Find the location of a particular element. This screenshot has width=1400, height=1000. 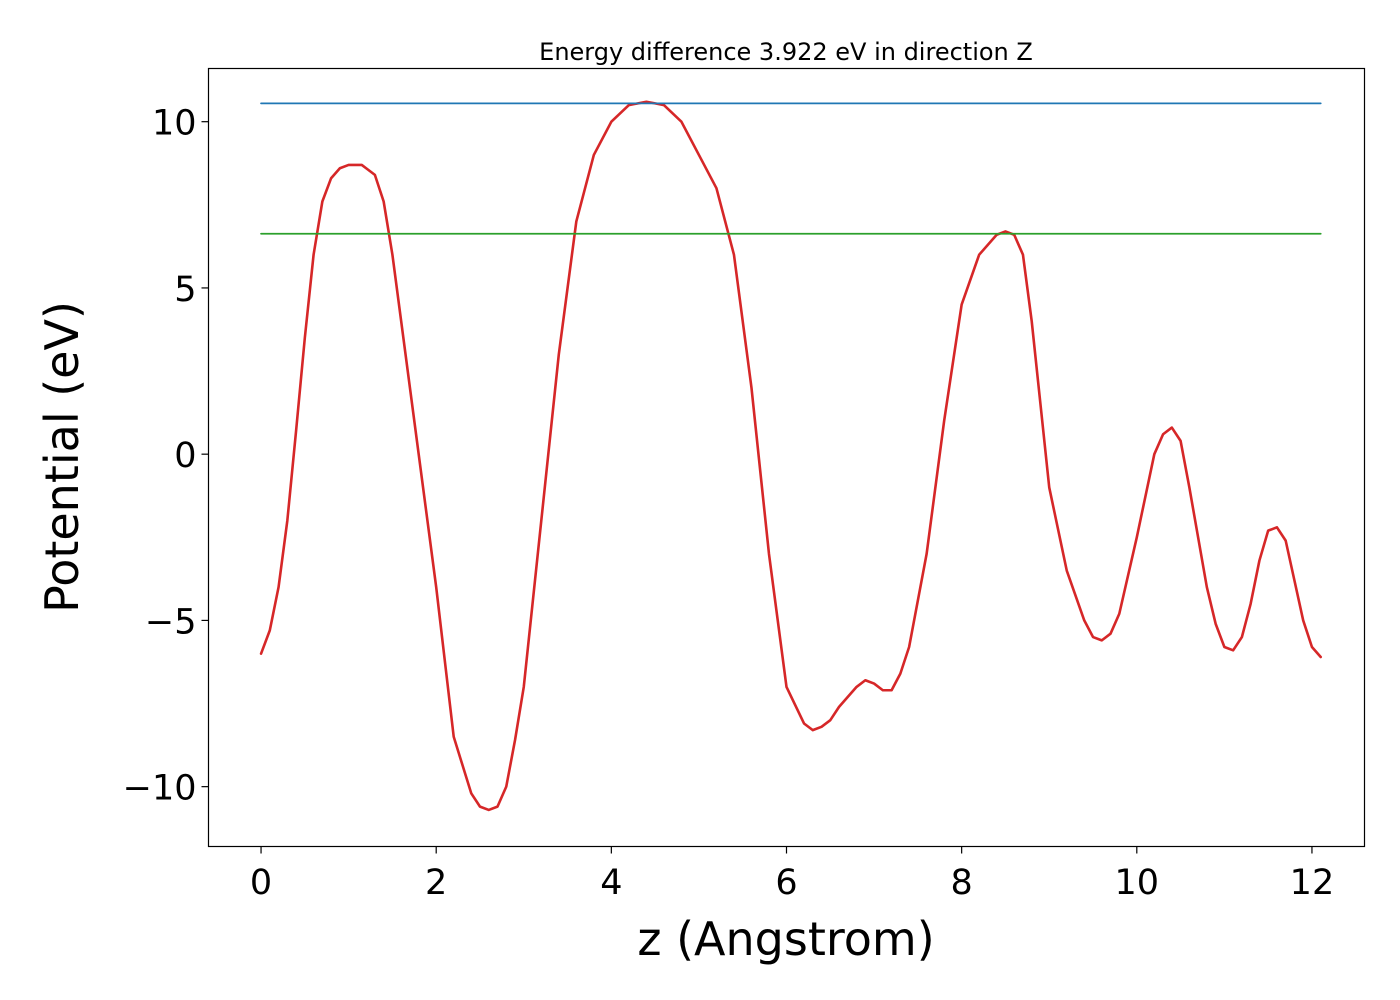

y-tick-label: −10 is located at coordinates (160, 789).